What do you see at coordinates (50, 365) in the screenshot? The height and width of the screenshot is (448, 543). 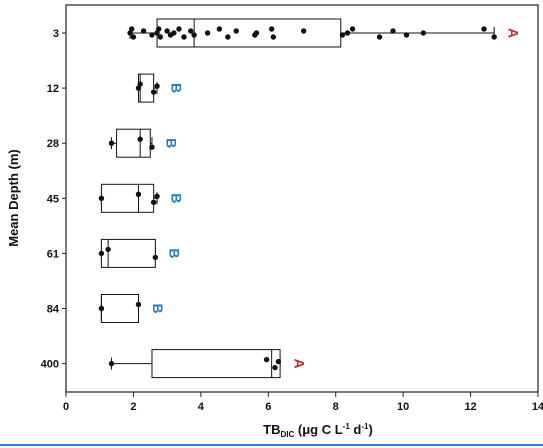 I see `y-tick-label: 400` at bounding box center [50, 365].